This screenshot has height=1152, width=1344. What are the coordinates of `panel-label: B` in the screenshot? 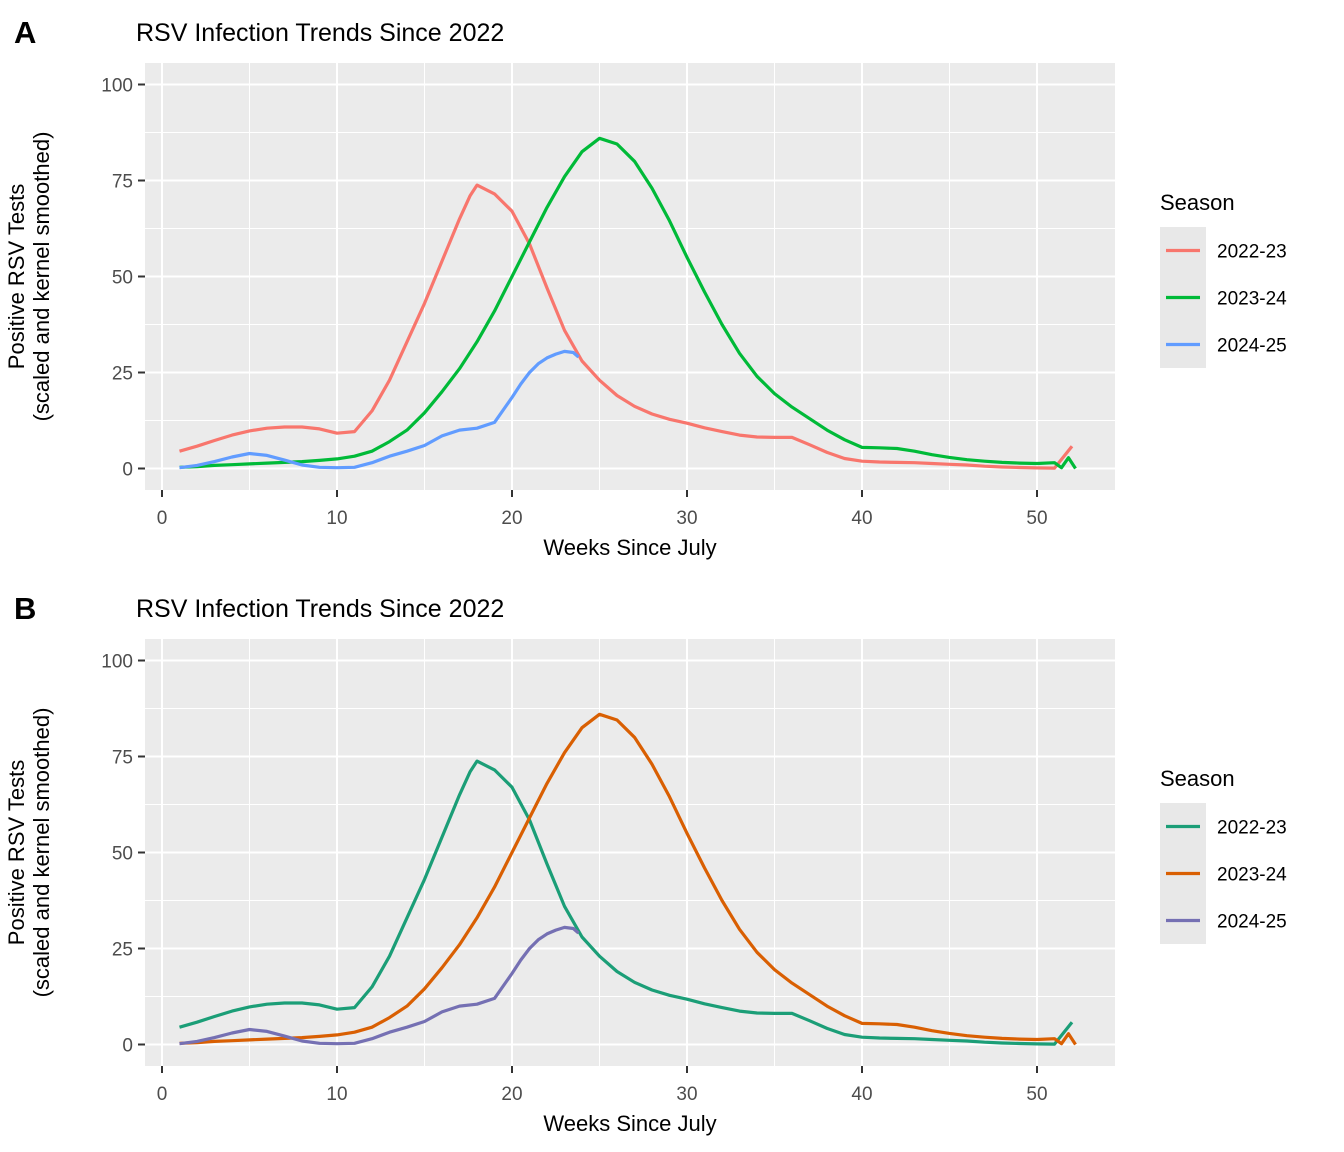 It's located at (25, 608).